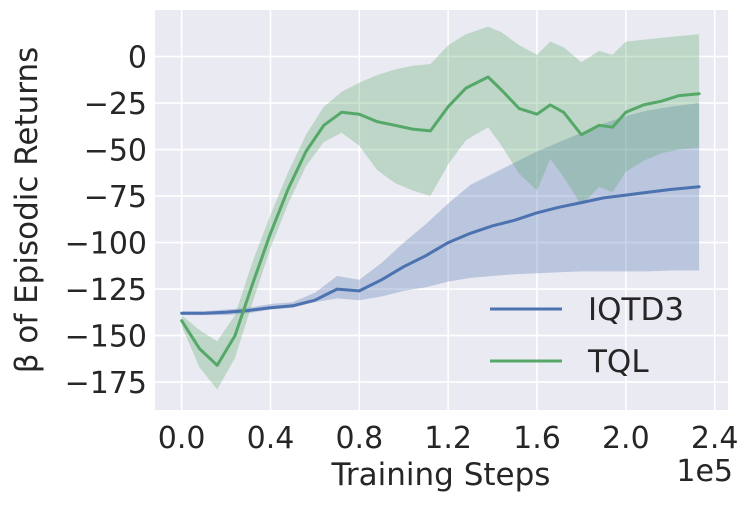 The image size is (753, 507). I want to click on x-axis-offset-label: 1e5, so click(704, 471).